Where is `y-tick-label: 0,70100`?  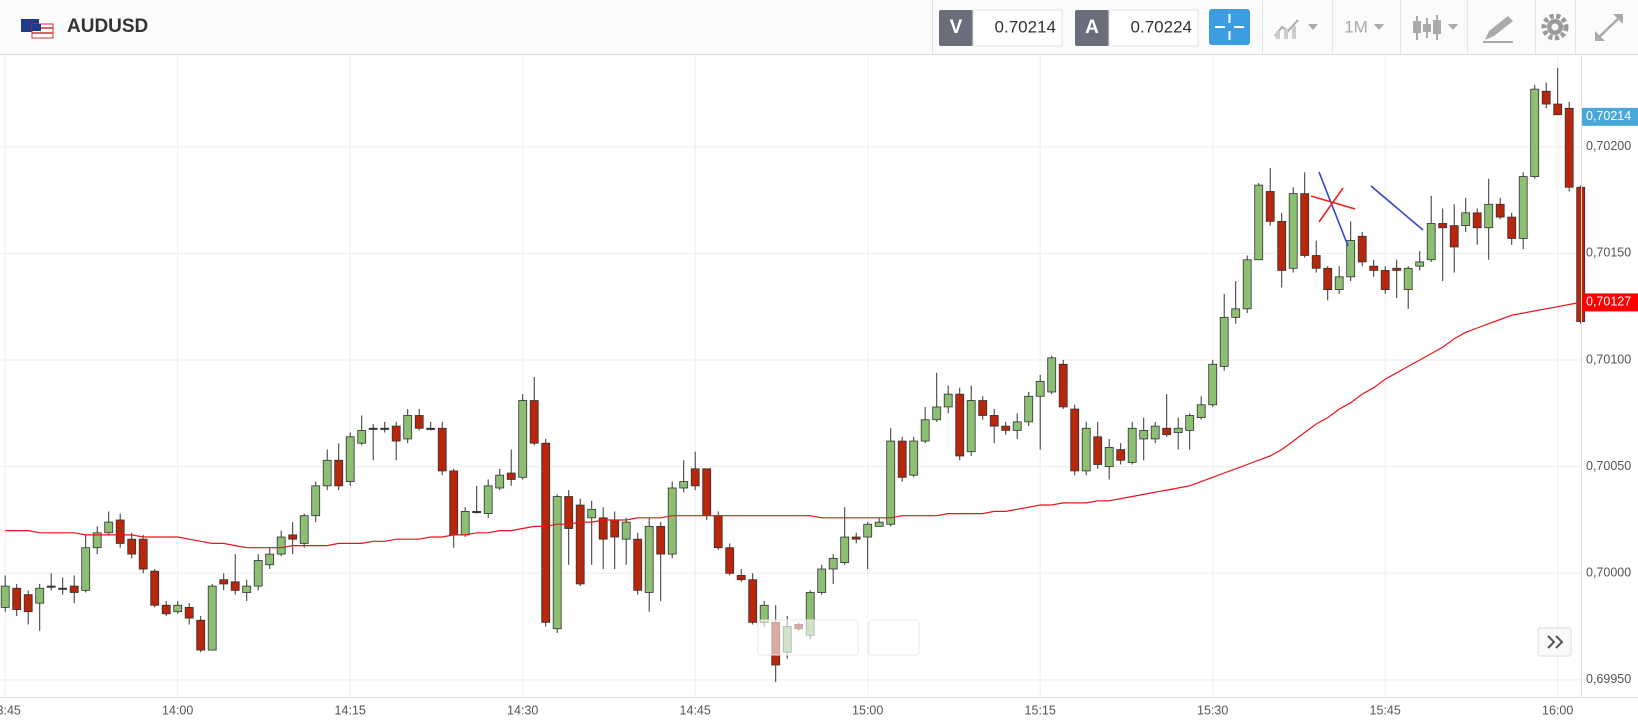 y-tick-label: 0,70100 is located at coordinates (1608, 359).